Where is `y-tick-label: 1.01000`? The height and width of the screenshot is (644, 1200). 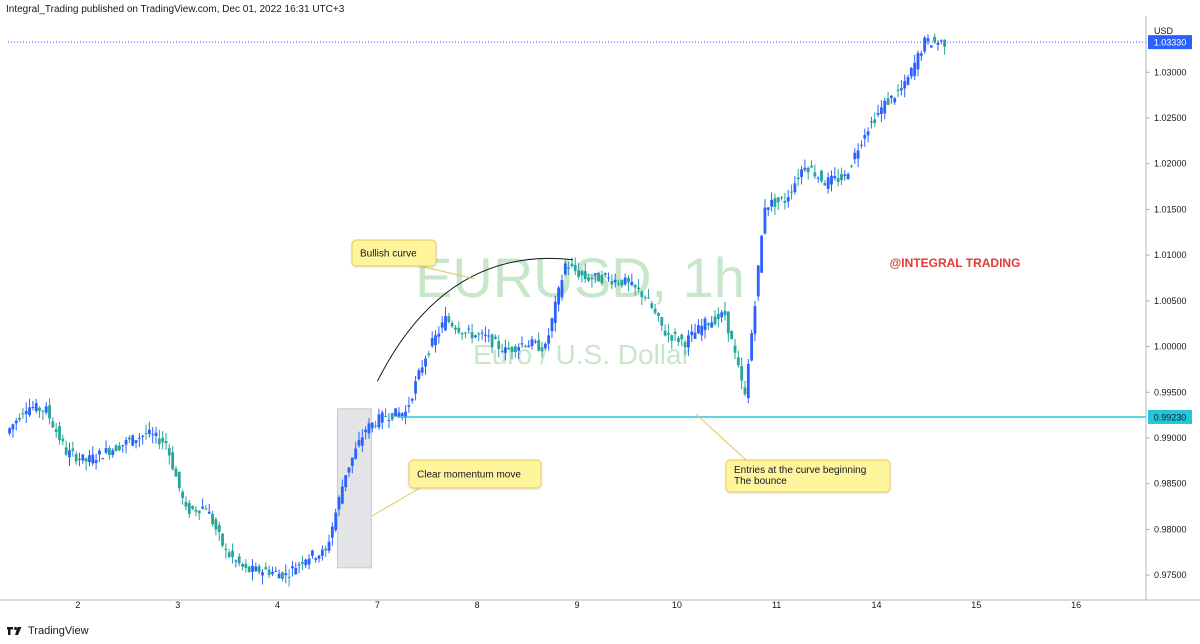
y-tick-label: 1.01000 is located at coordinates (1170, 255).